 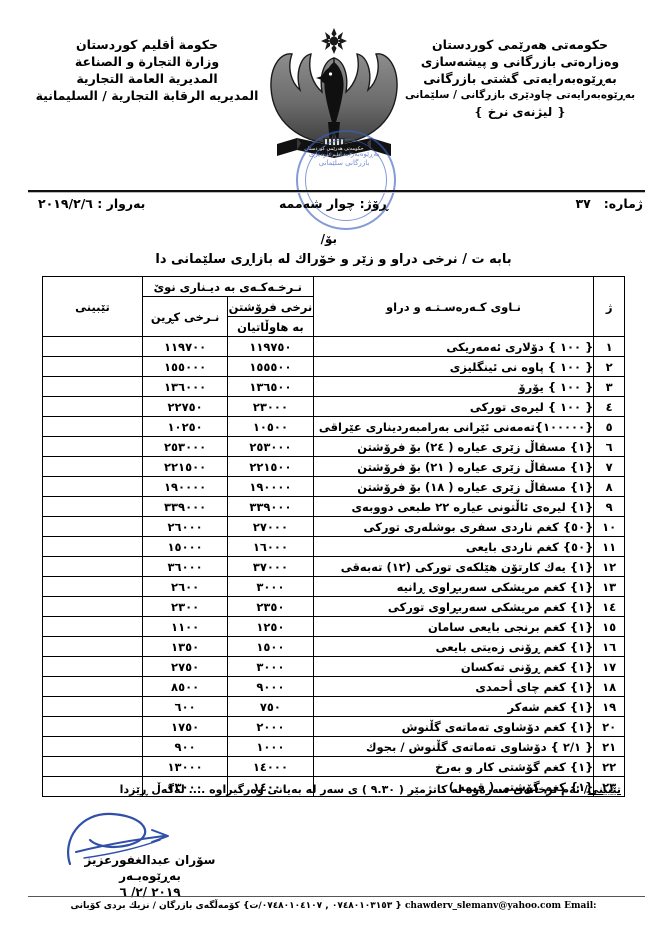 What do you see at coordinates (609, 706) in the screenshot?
I see `row-number: ١٩` at bounding box center [609, 706].